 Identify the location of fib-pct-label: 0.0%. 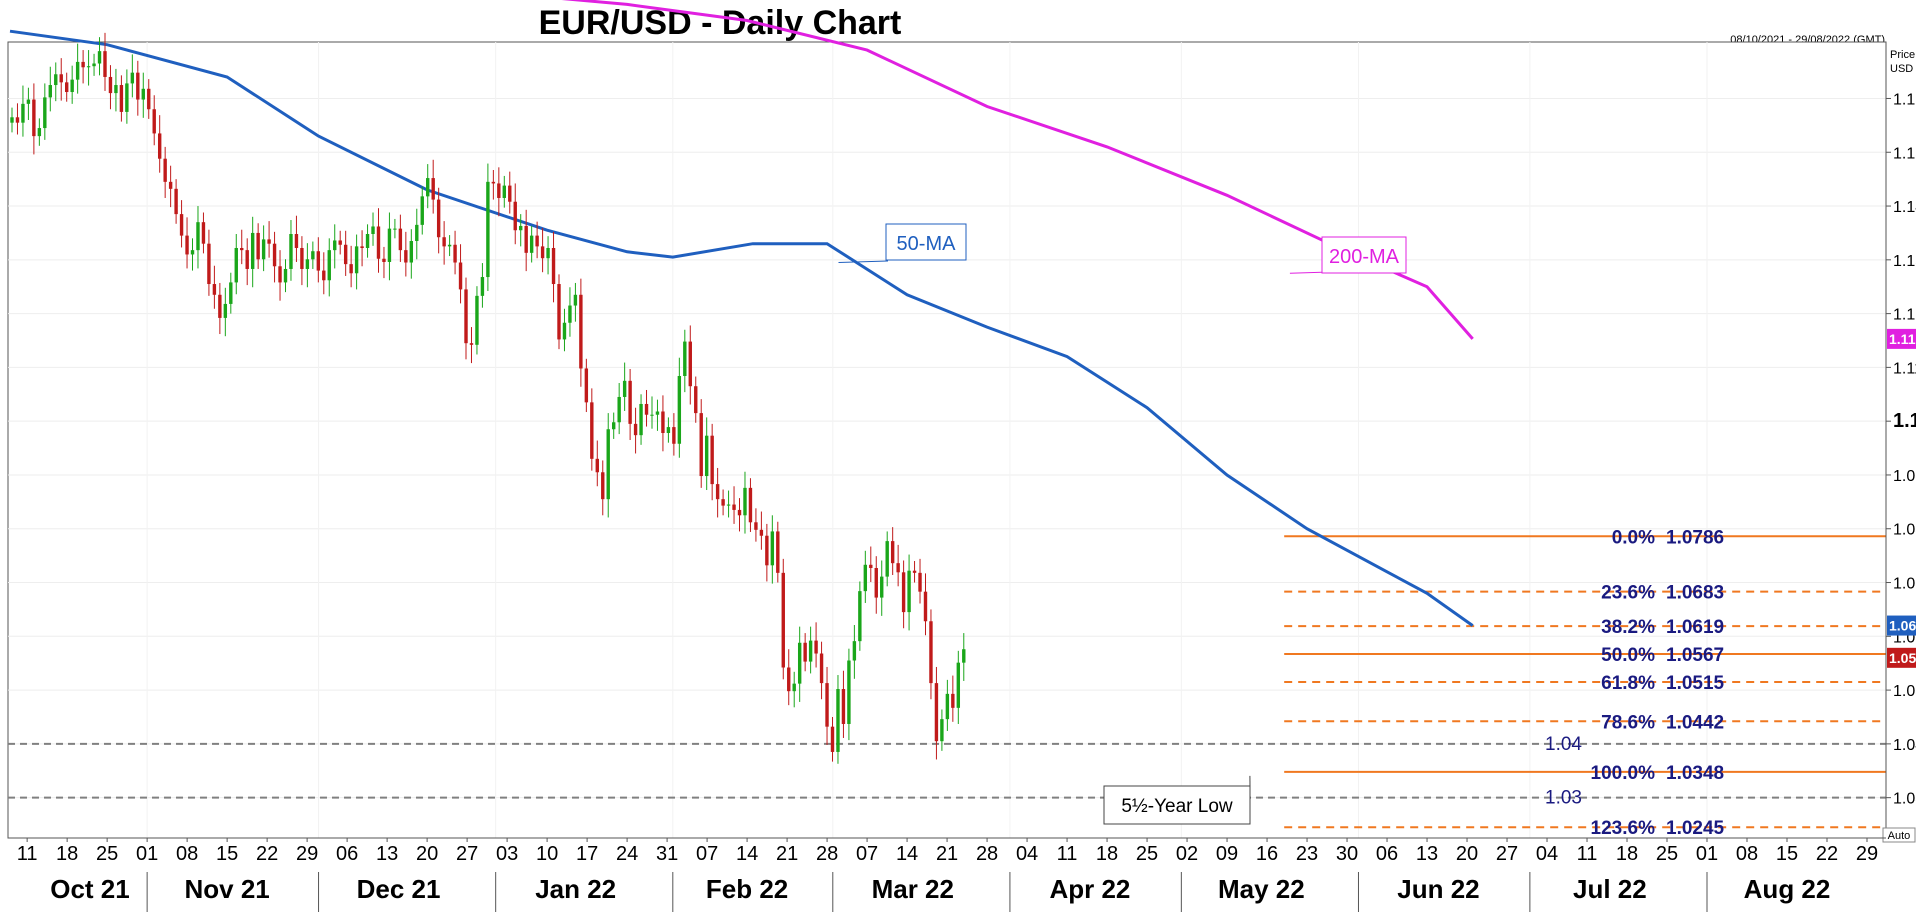
(1633, 537).